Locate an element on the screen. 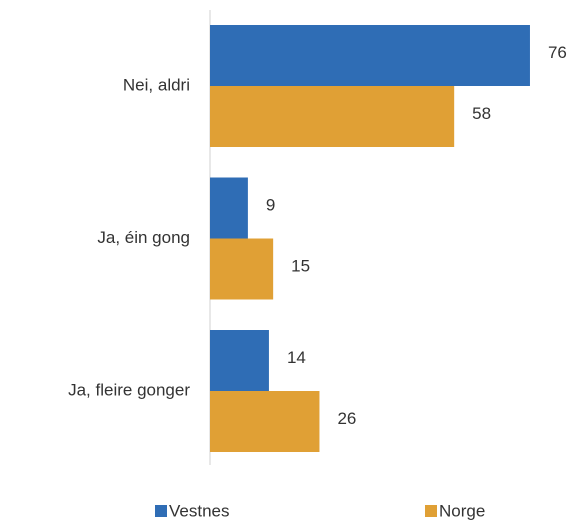 The image size is (580, 524). category-label: Nei, aldri is located at coordinates (156, 84).